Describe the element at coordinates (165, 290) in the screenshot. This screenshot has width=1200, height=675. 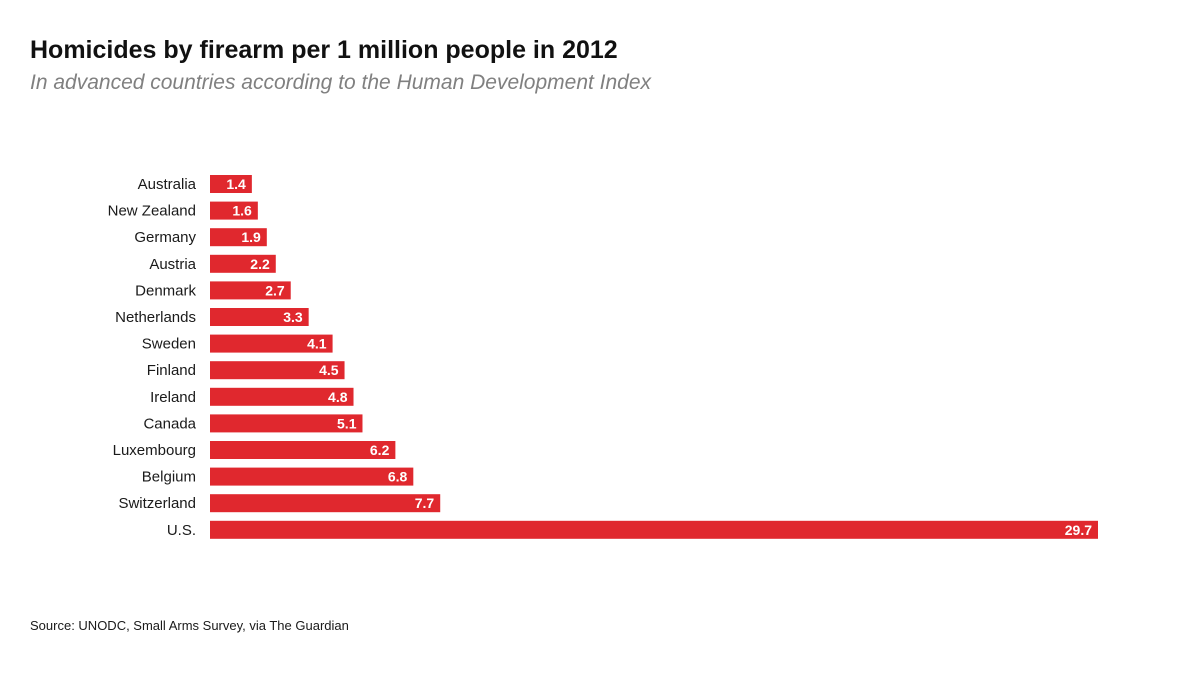
I see `category-label-denmark: Denmark` at that location.